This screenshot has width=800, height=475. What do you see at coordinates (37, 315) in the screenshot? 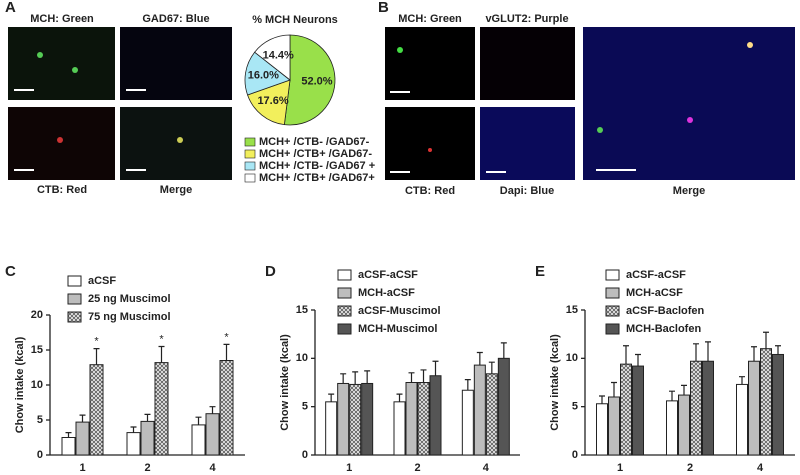
I see `y-tick-label: 20` at bounding box center [37, 315].